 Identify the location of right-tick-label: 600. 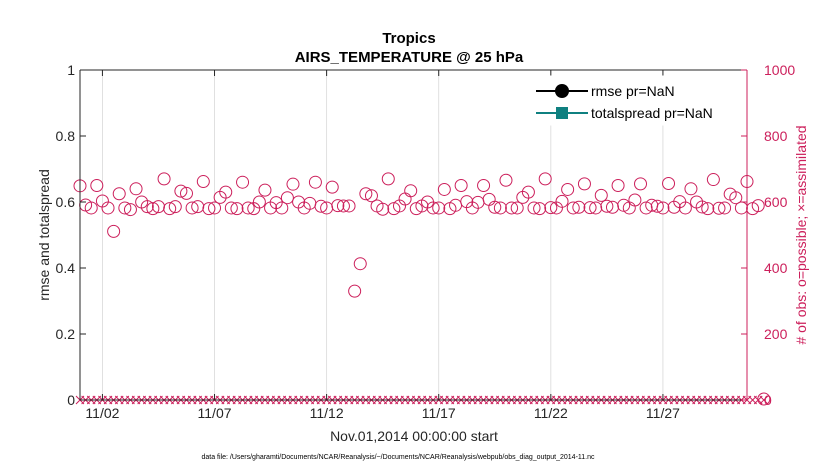
(776, 202).